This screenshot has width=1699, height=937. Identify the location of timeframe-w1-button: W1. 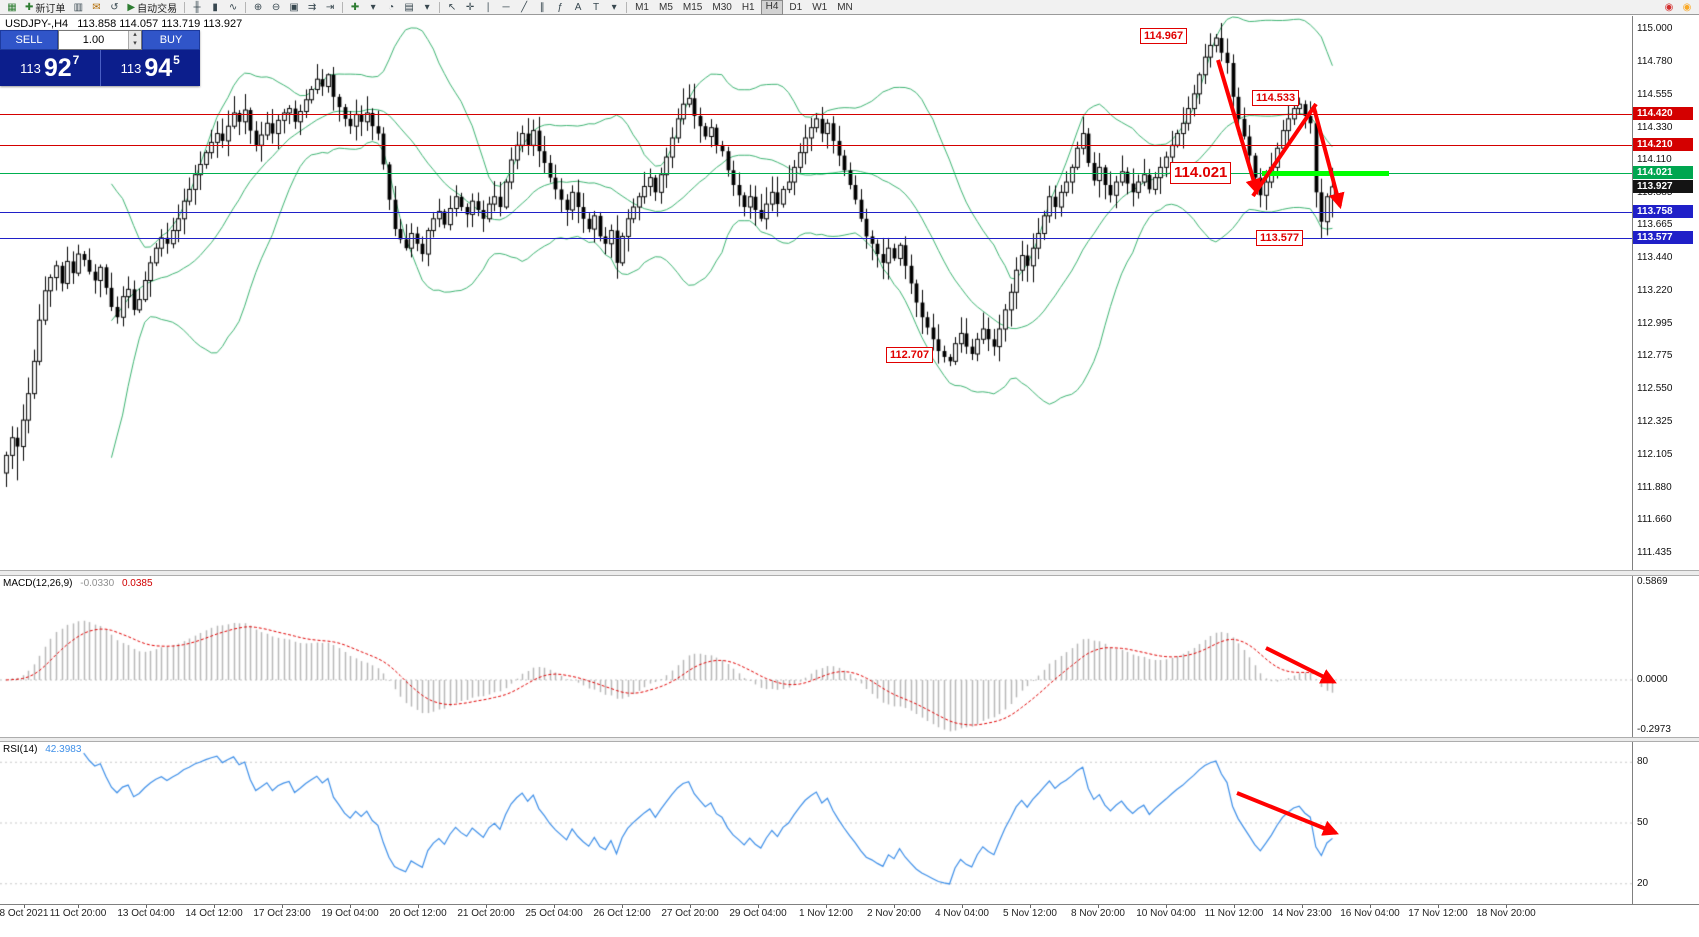
(820, 7).